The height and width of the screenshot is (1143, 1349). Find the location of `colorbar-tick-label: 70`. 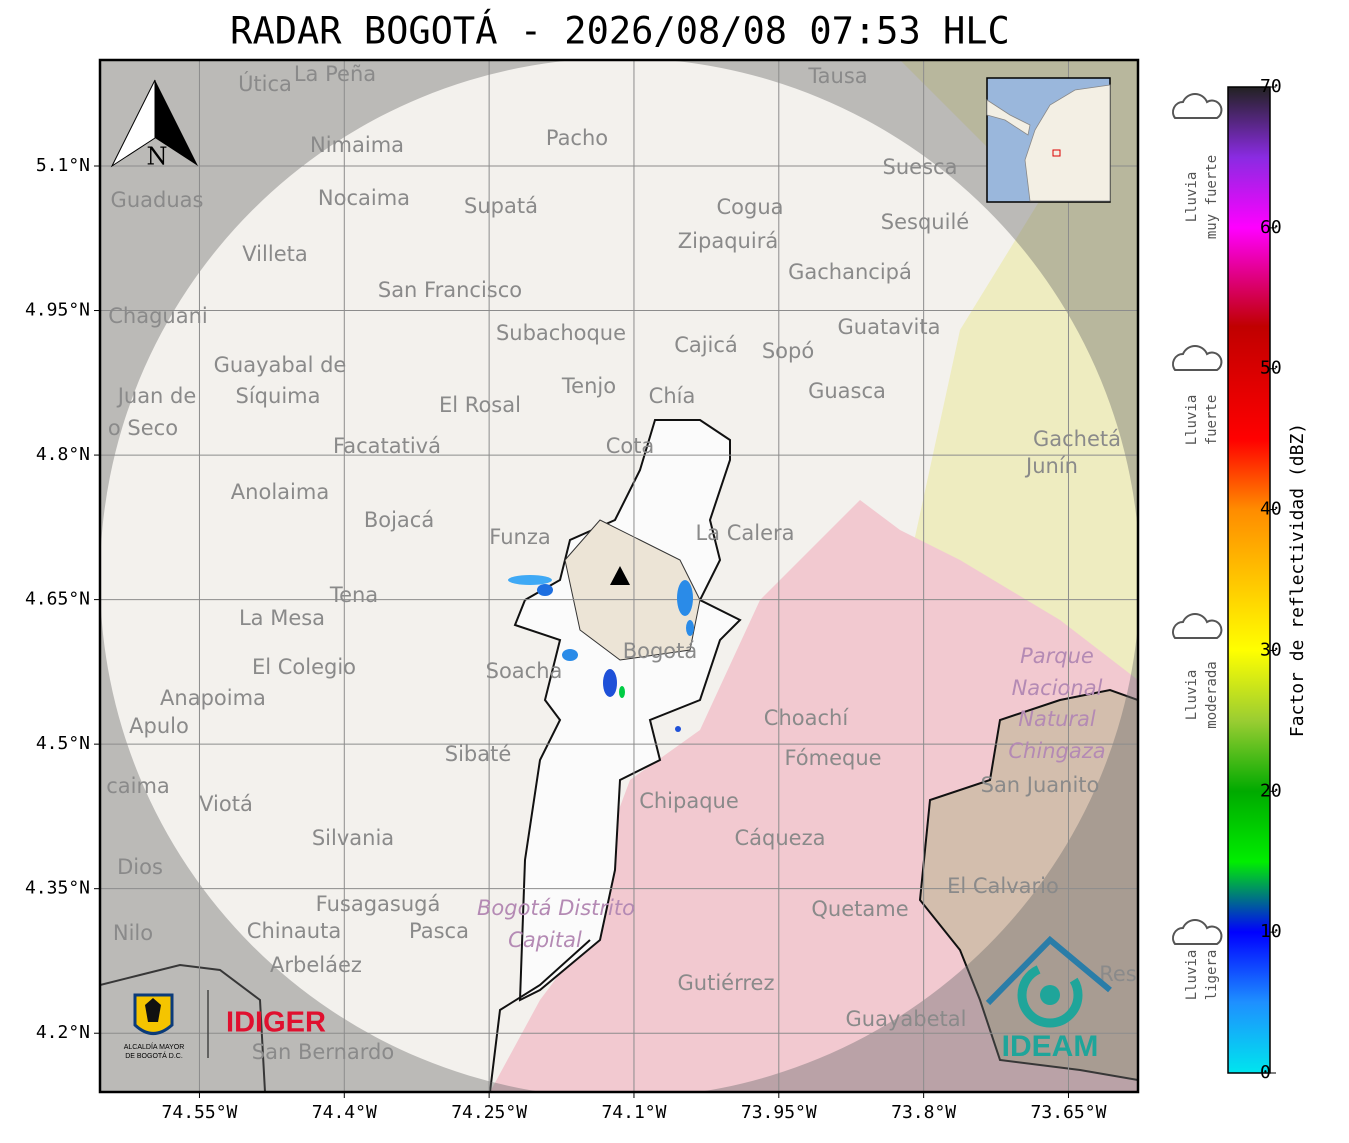

colorbar-tick-label: 70 is located at coordinates (1271, 86).